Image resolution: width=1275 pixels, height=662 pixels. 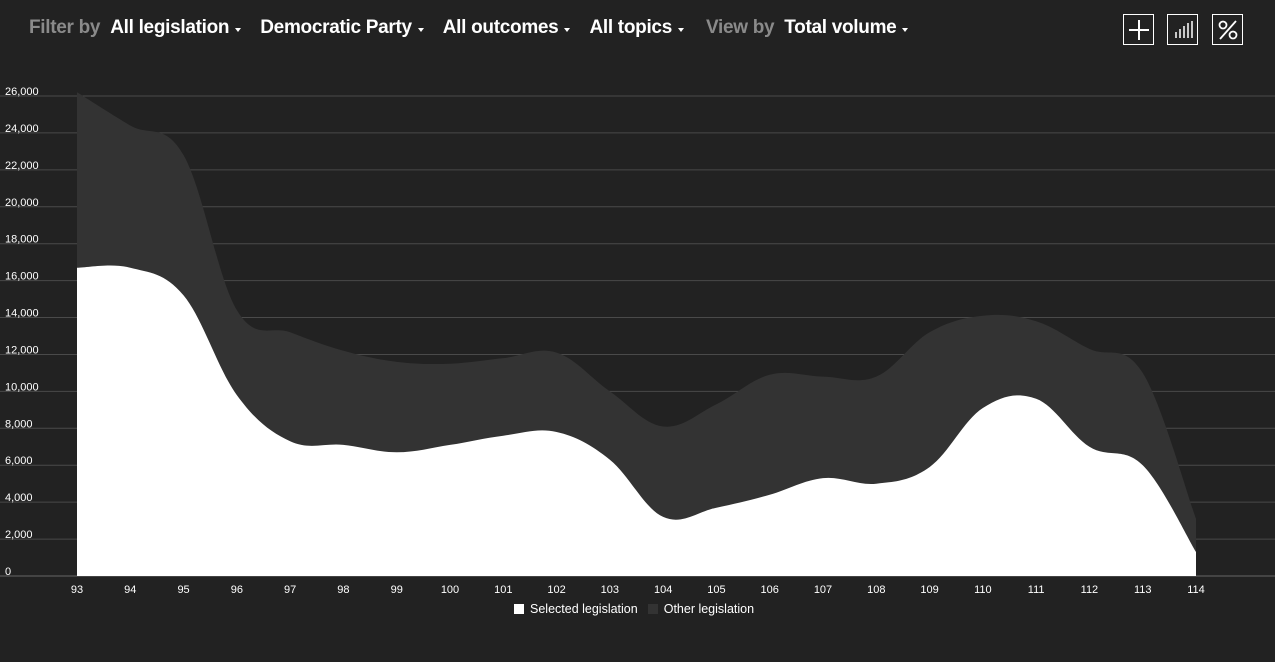 What do you see at coordinates (22, 129) in the screenshot?
I see `y-tick-label: 24,000` at bounding box center [22, 129].